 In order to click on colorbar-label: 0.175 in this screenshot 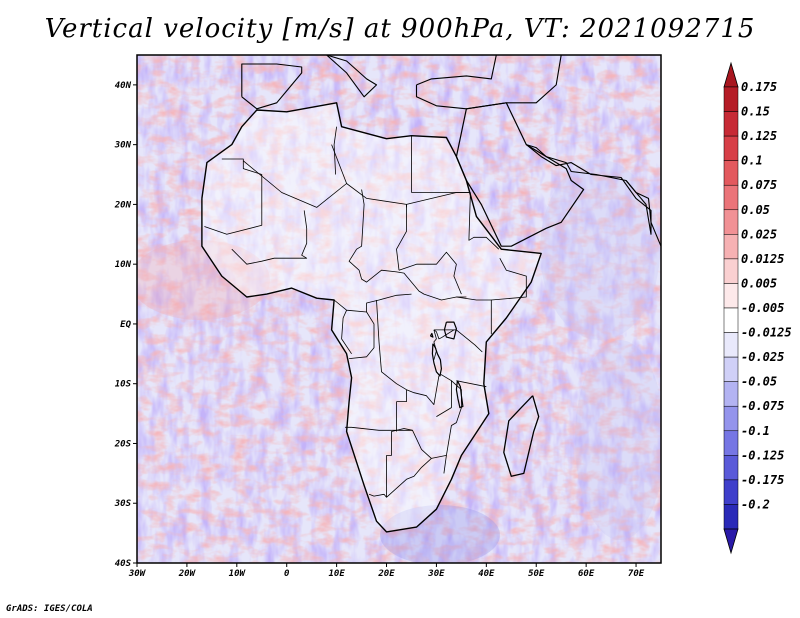, I will do `click(759, 87)`.